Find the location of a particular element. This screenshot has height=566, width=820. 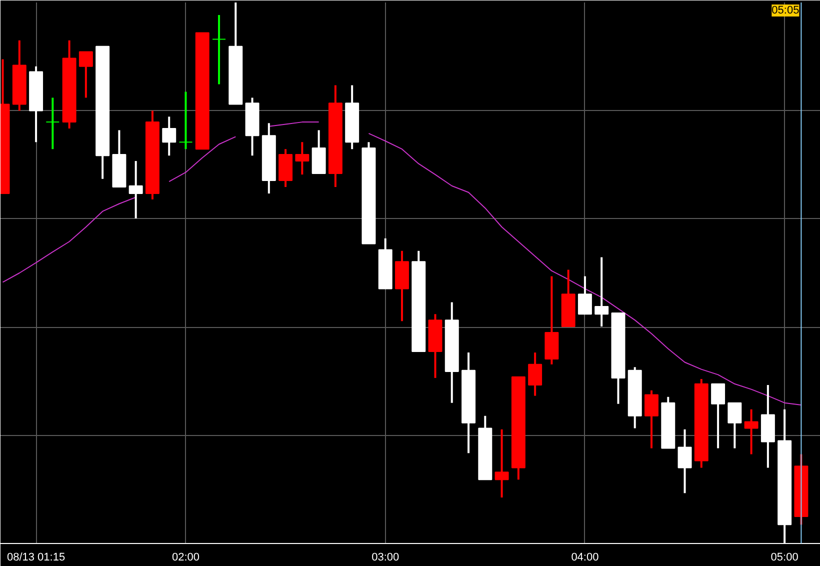

x-tick-label: 05:00 is located at coordinates (784, 558).